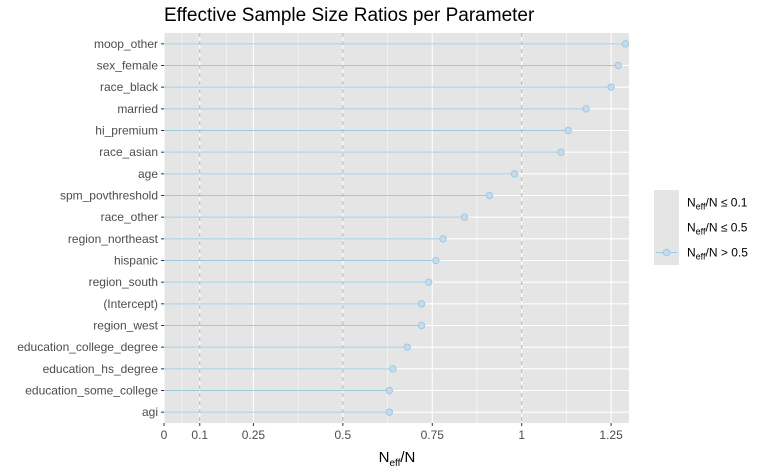 The image size is (770, 475). I want to click on point-spm_povthreshold, so click(489, 195).